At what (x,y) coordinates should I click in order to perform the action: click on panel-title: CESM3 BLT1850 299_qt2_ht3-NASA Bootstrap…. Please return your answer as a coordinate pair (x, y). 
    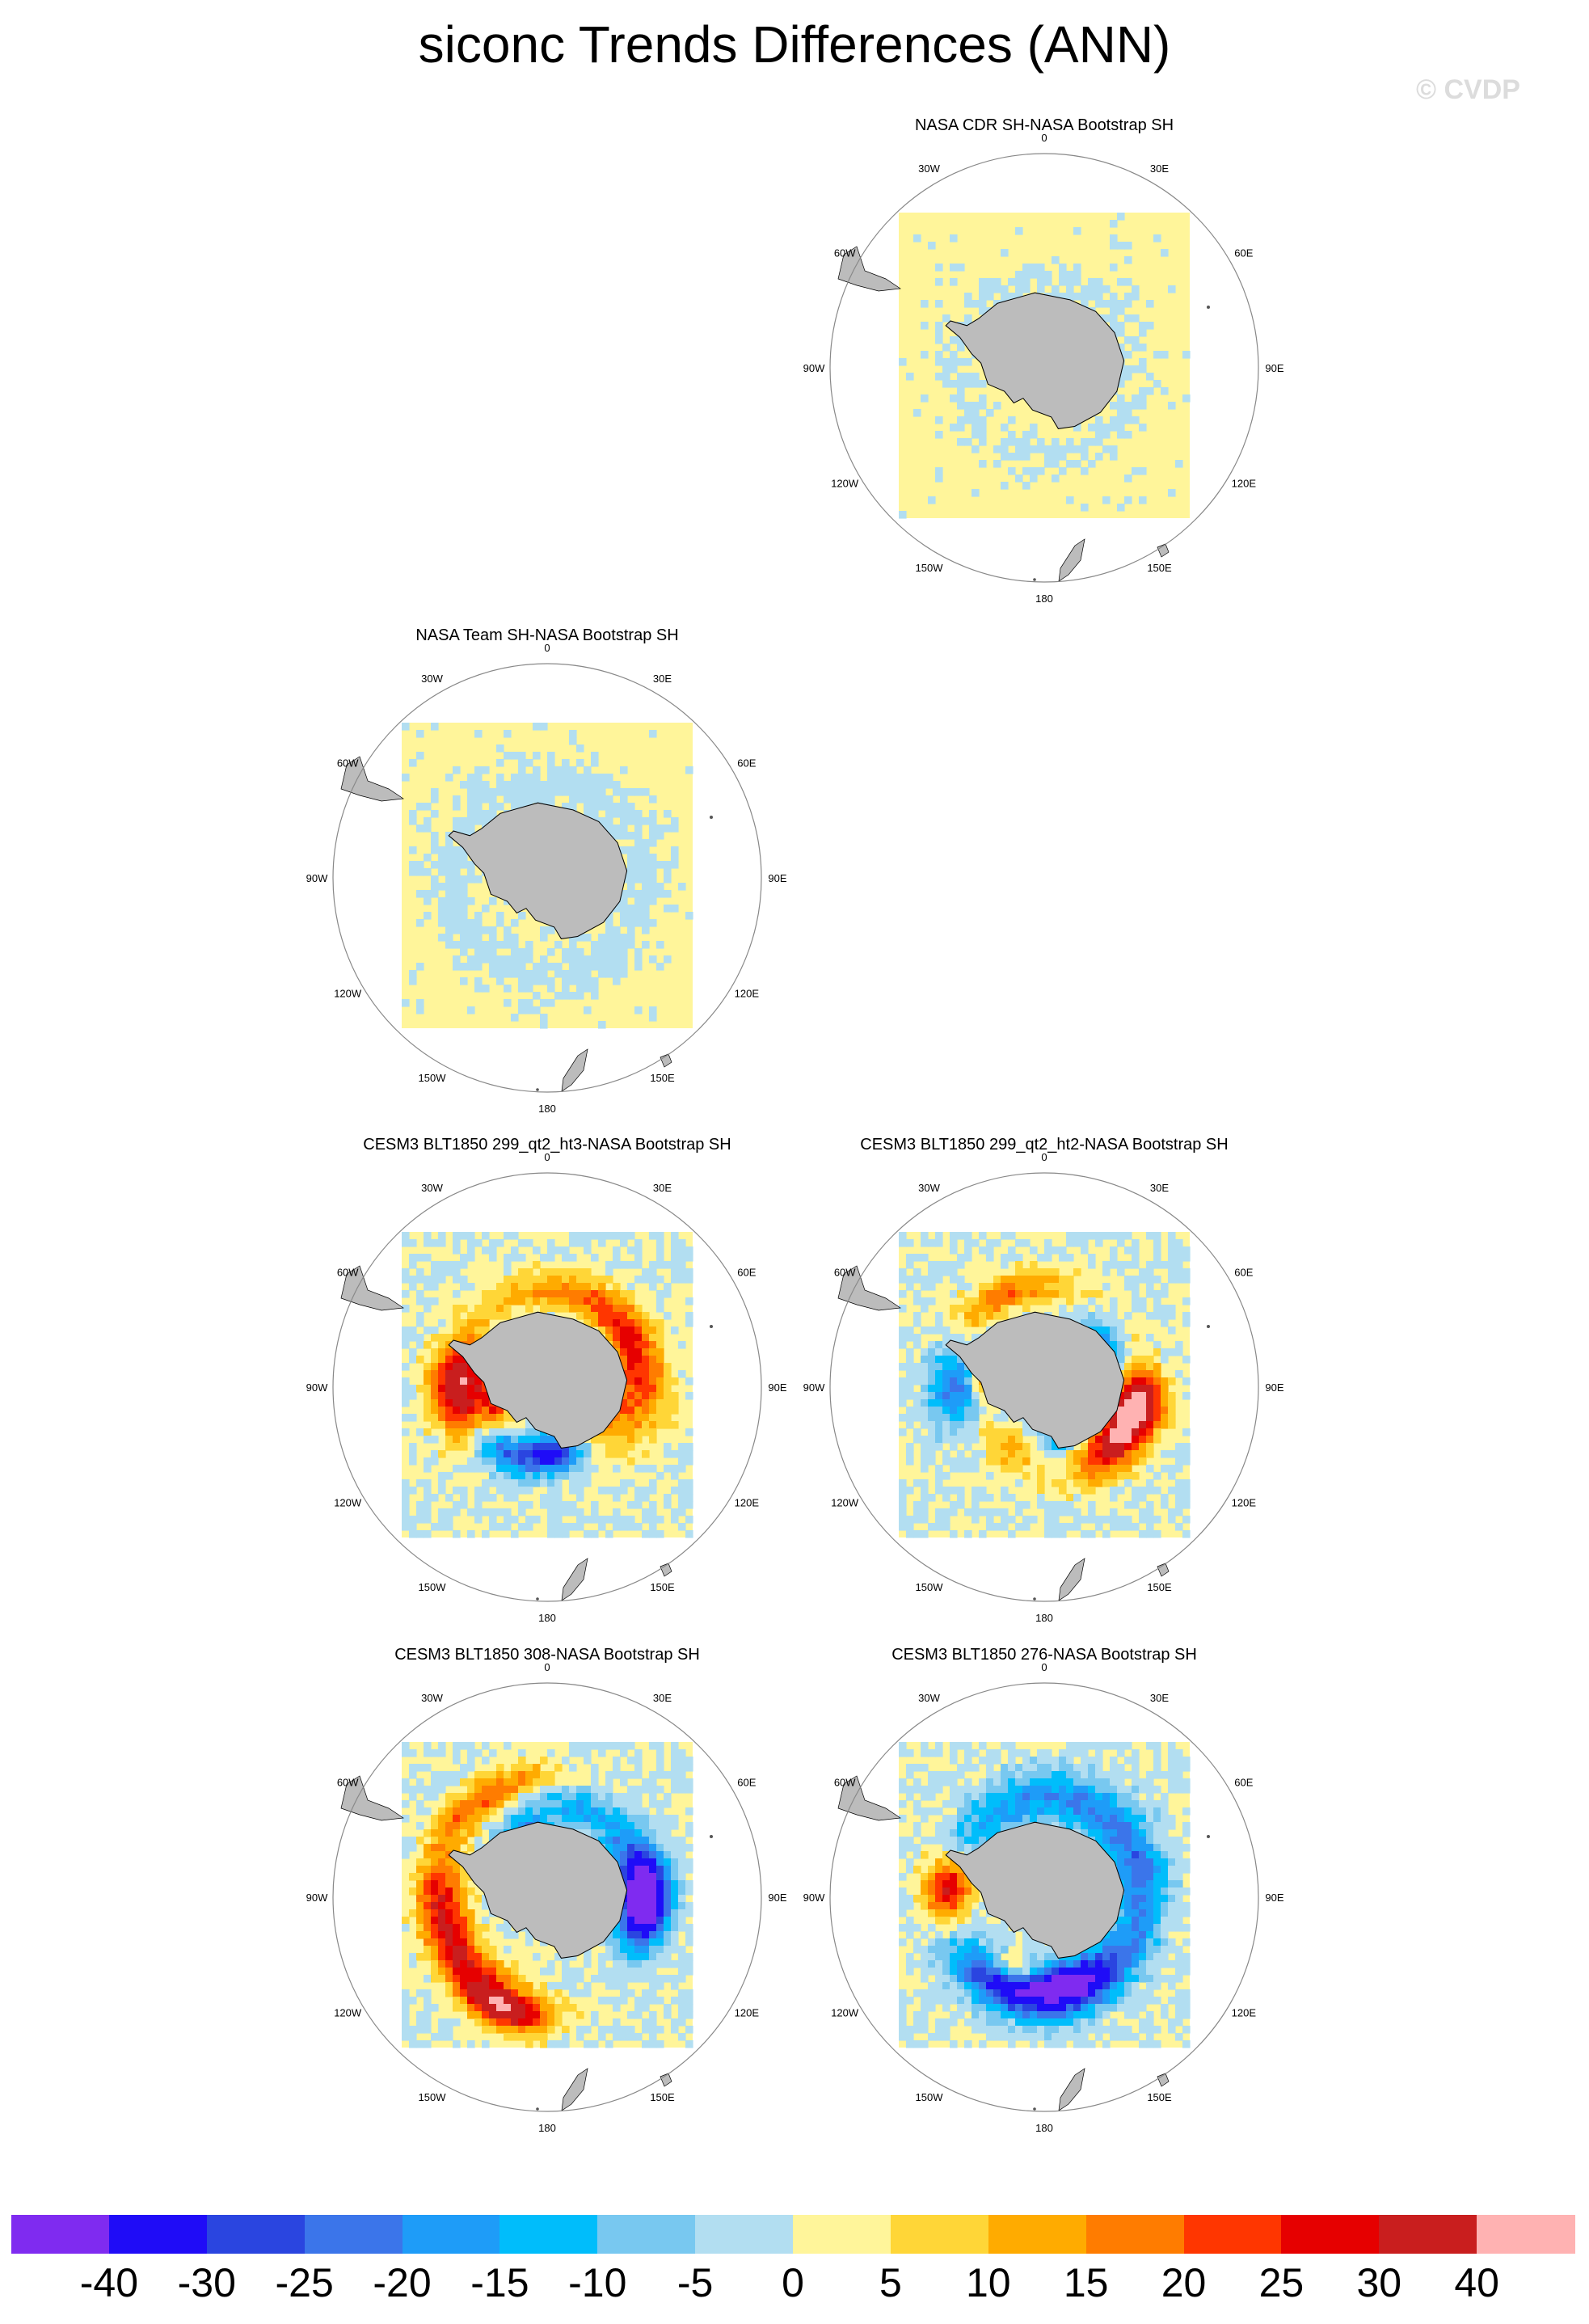
    Looking at the image, I should click on (547, 1145).